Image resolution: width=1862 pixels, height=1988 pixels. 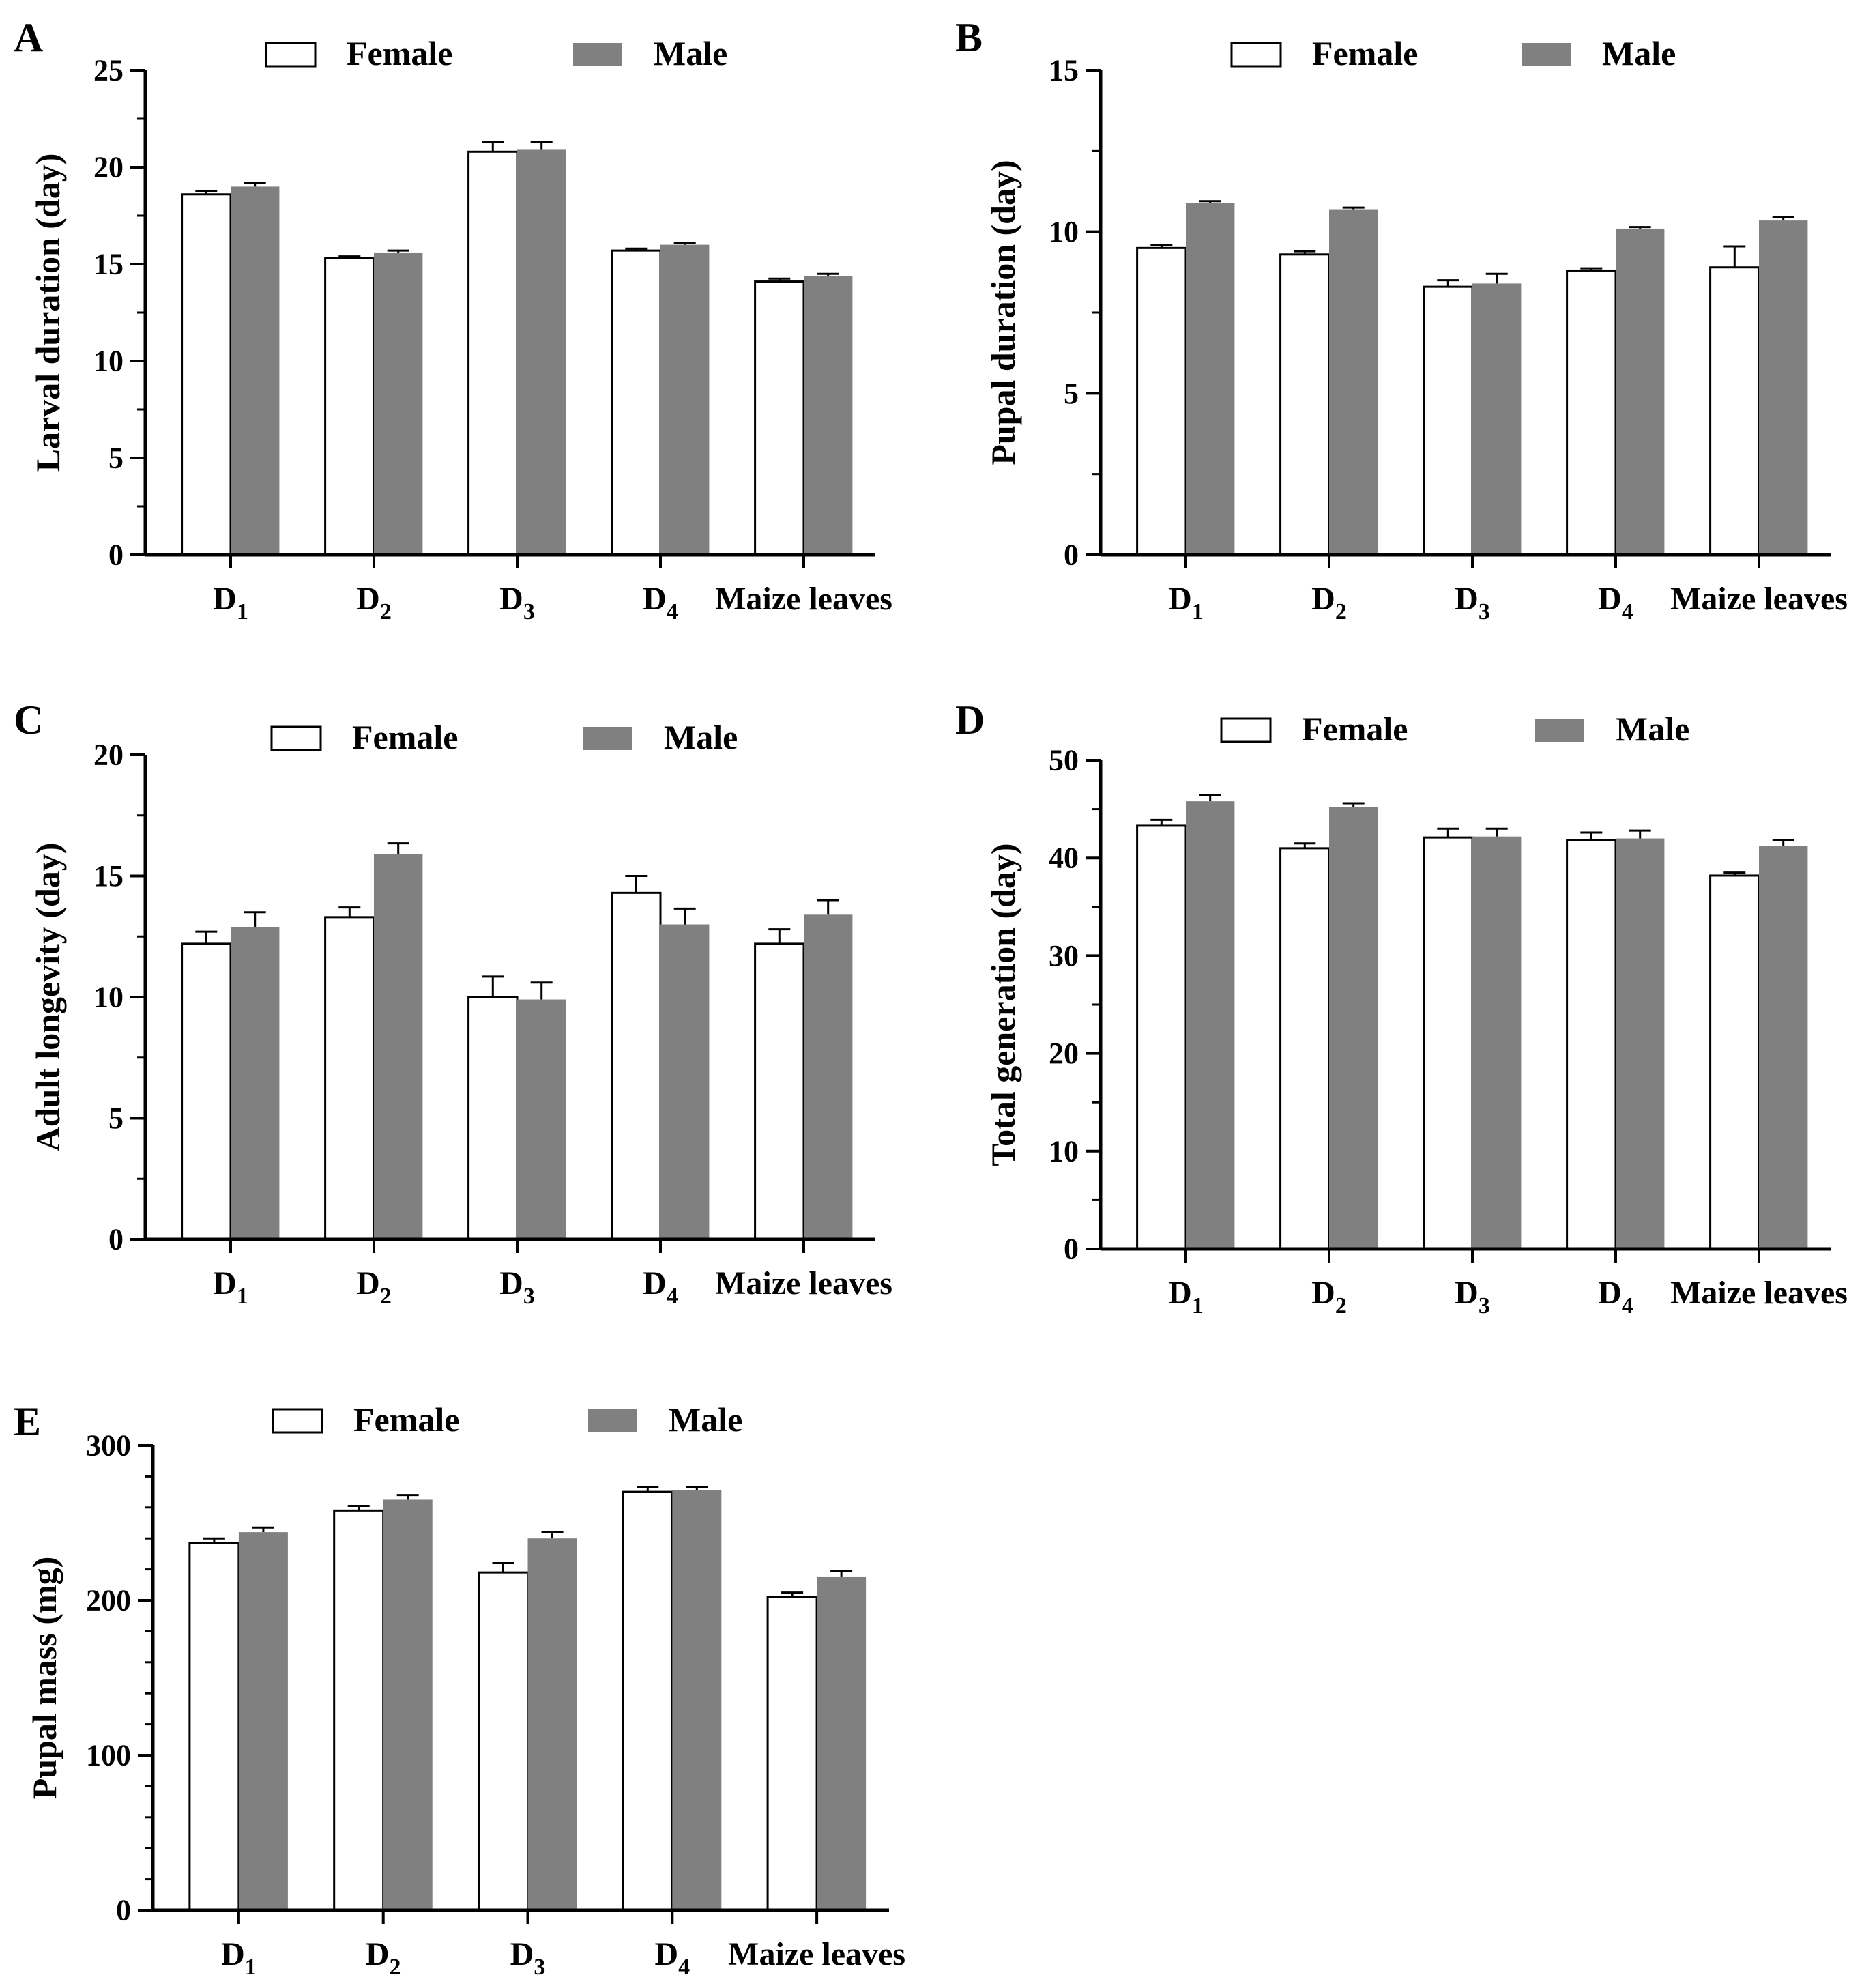 What do you see at coordinates (108, 264) in the screenshot?
I see `y-tick-label: 15` at bounding box center [108, 264].